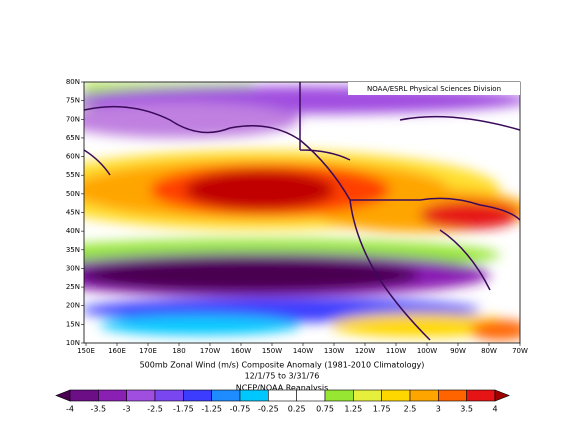  What do you see at coordinates (73, 157) in the screenshot?
I see `lat-label: 60N` at bounding box center [73, 157].